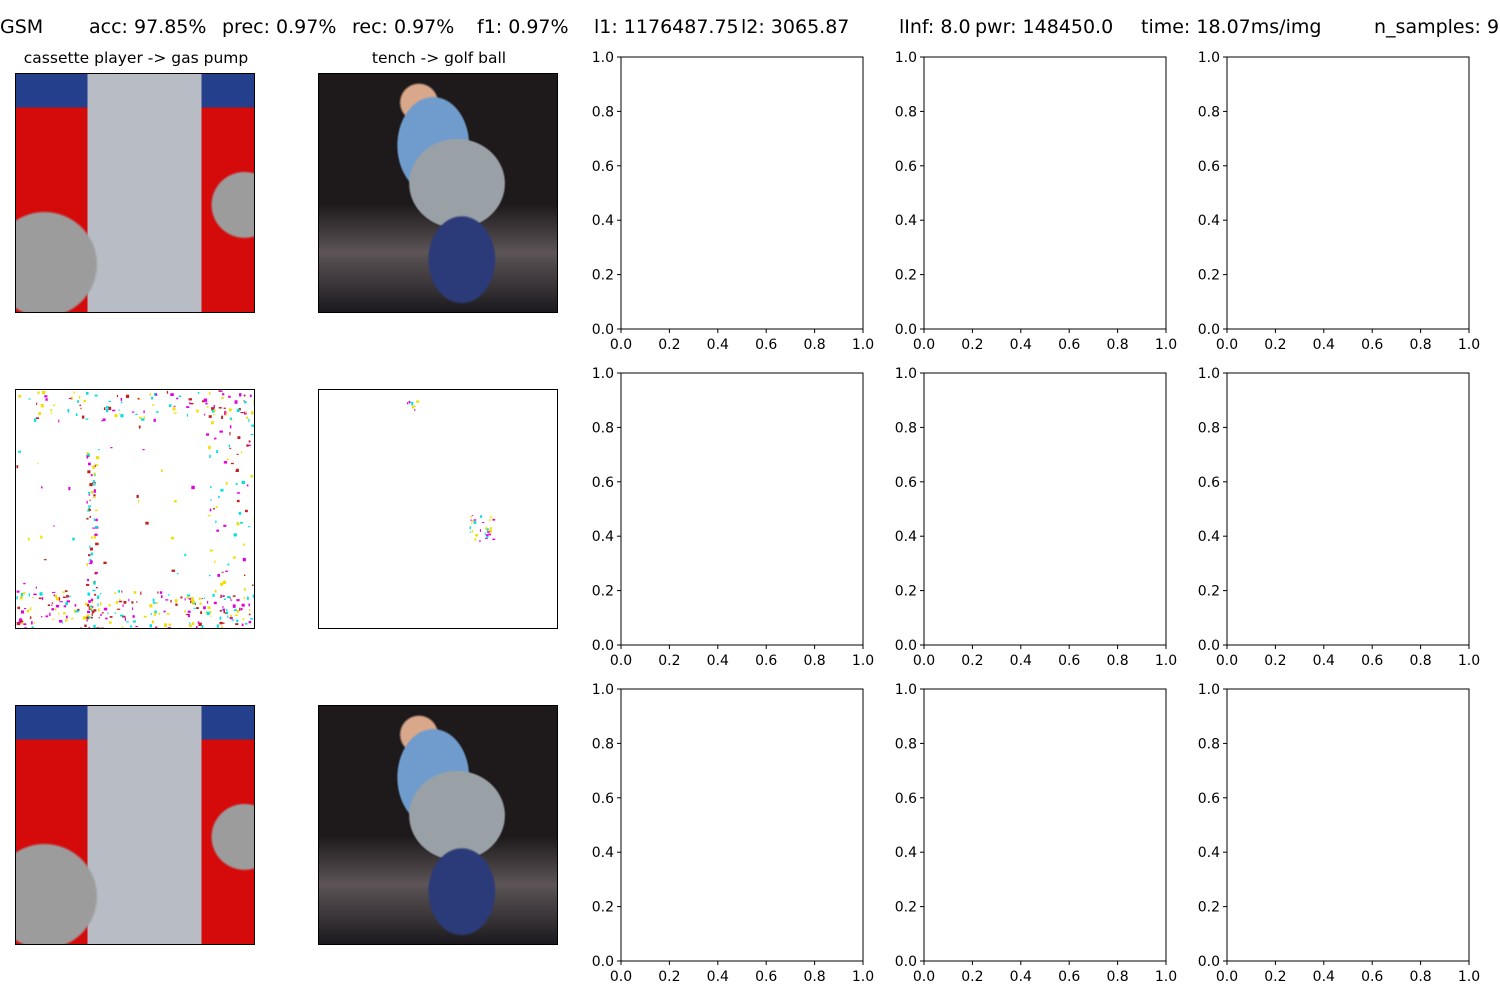  What do you see at coordinates (935, 27) in the screenshot?
I see `linf-metric: lInf: 8.0` at bounding box center [935, 27].